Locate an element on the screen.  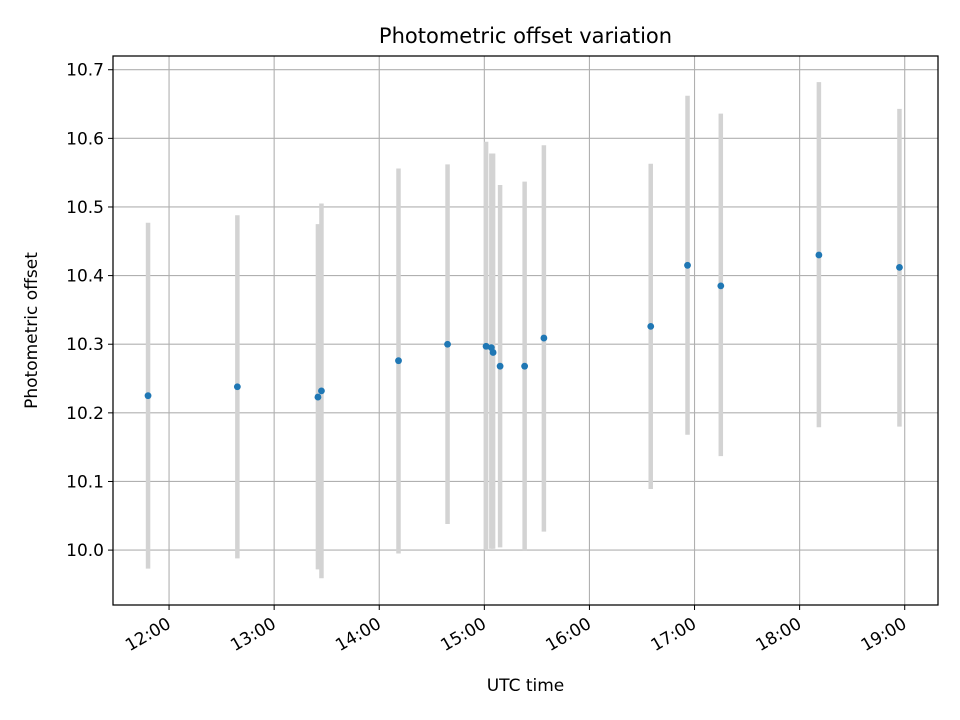
y-tick-label: 10.0 is located at coordinates (85, 551).